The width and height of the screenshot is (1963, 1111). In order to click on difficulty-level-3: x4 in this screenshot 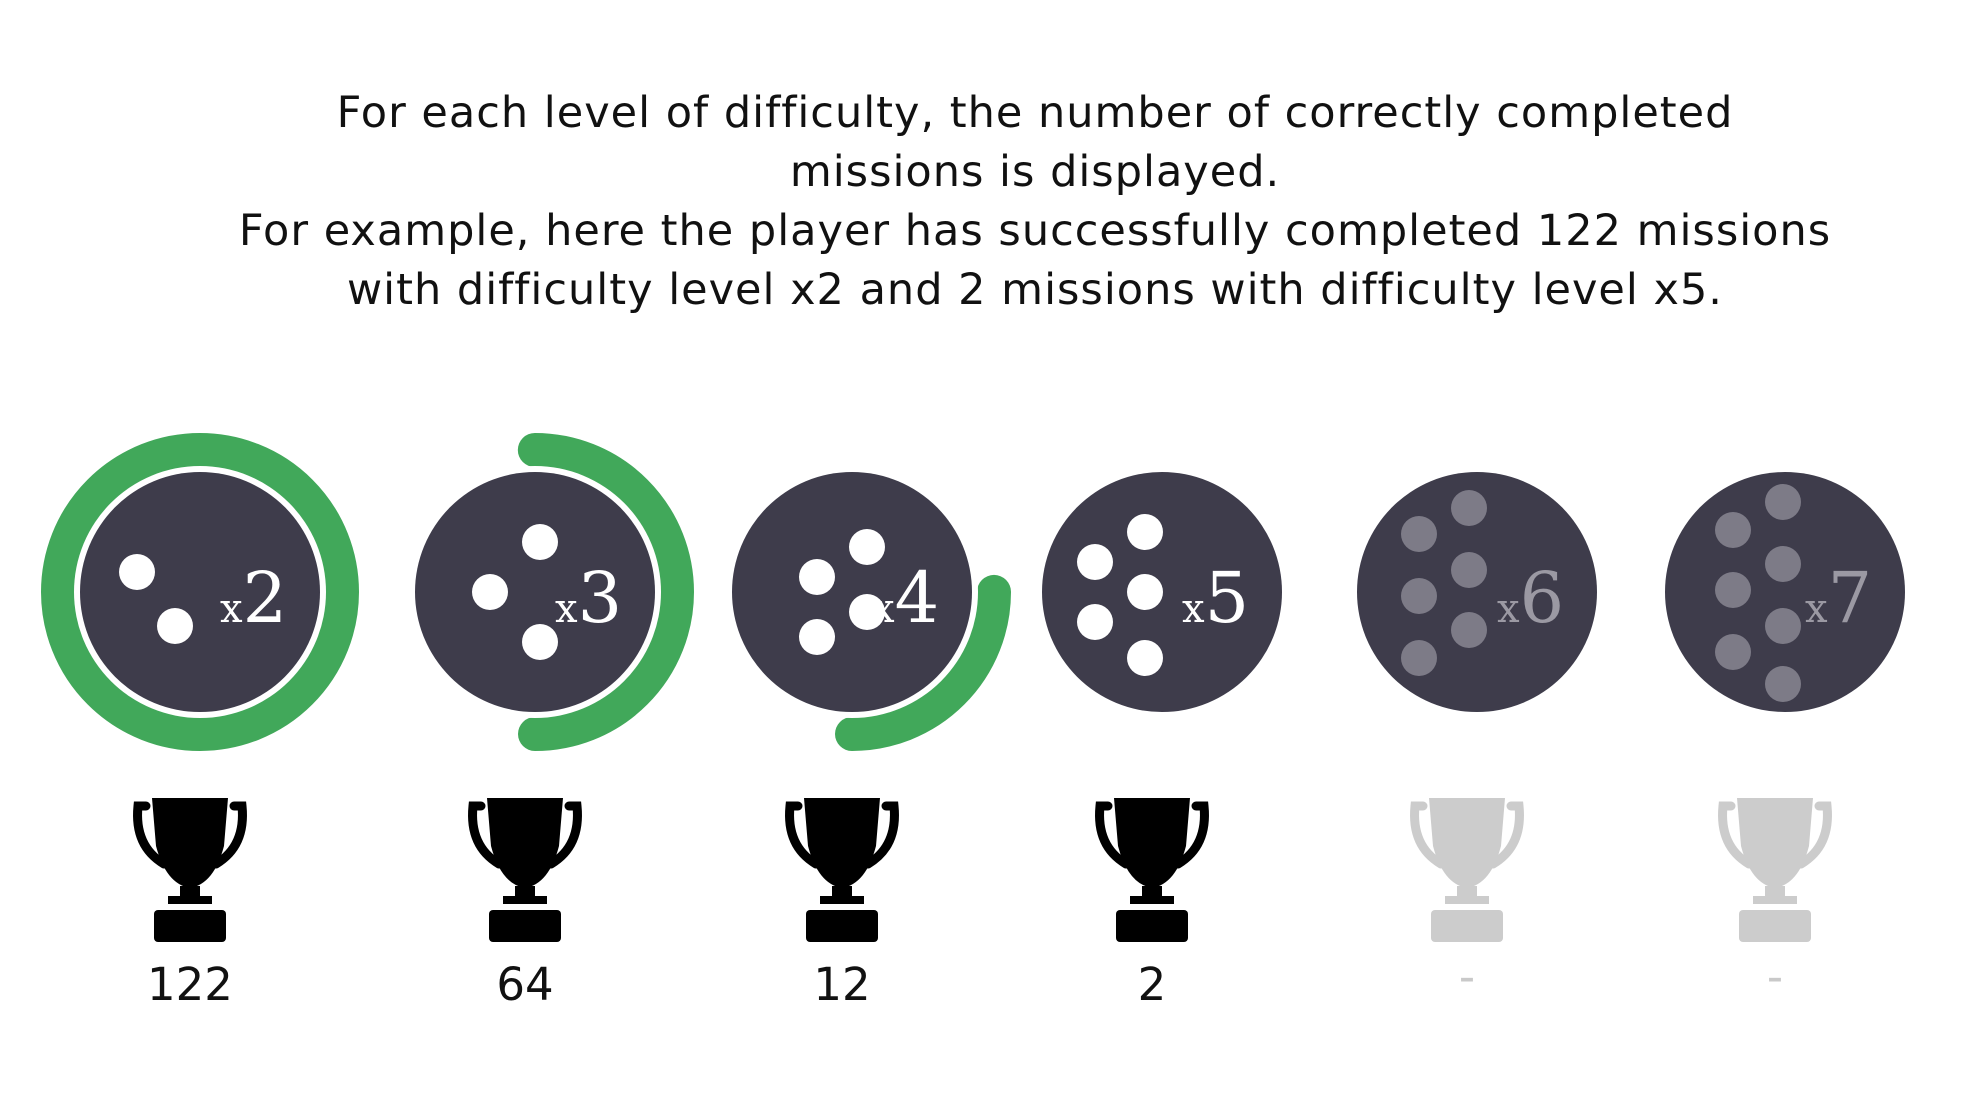, I will do `click(852, 687)`.